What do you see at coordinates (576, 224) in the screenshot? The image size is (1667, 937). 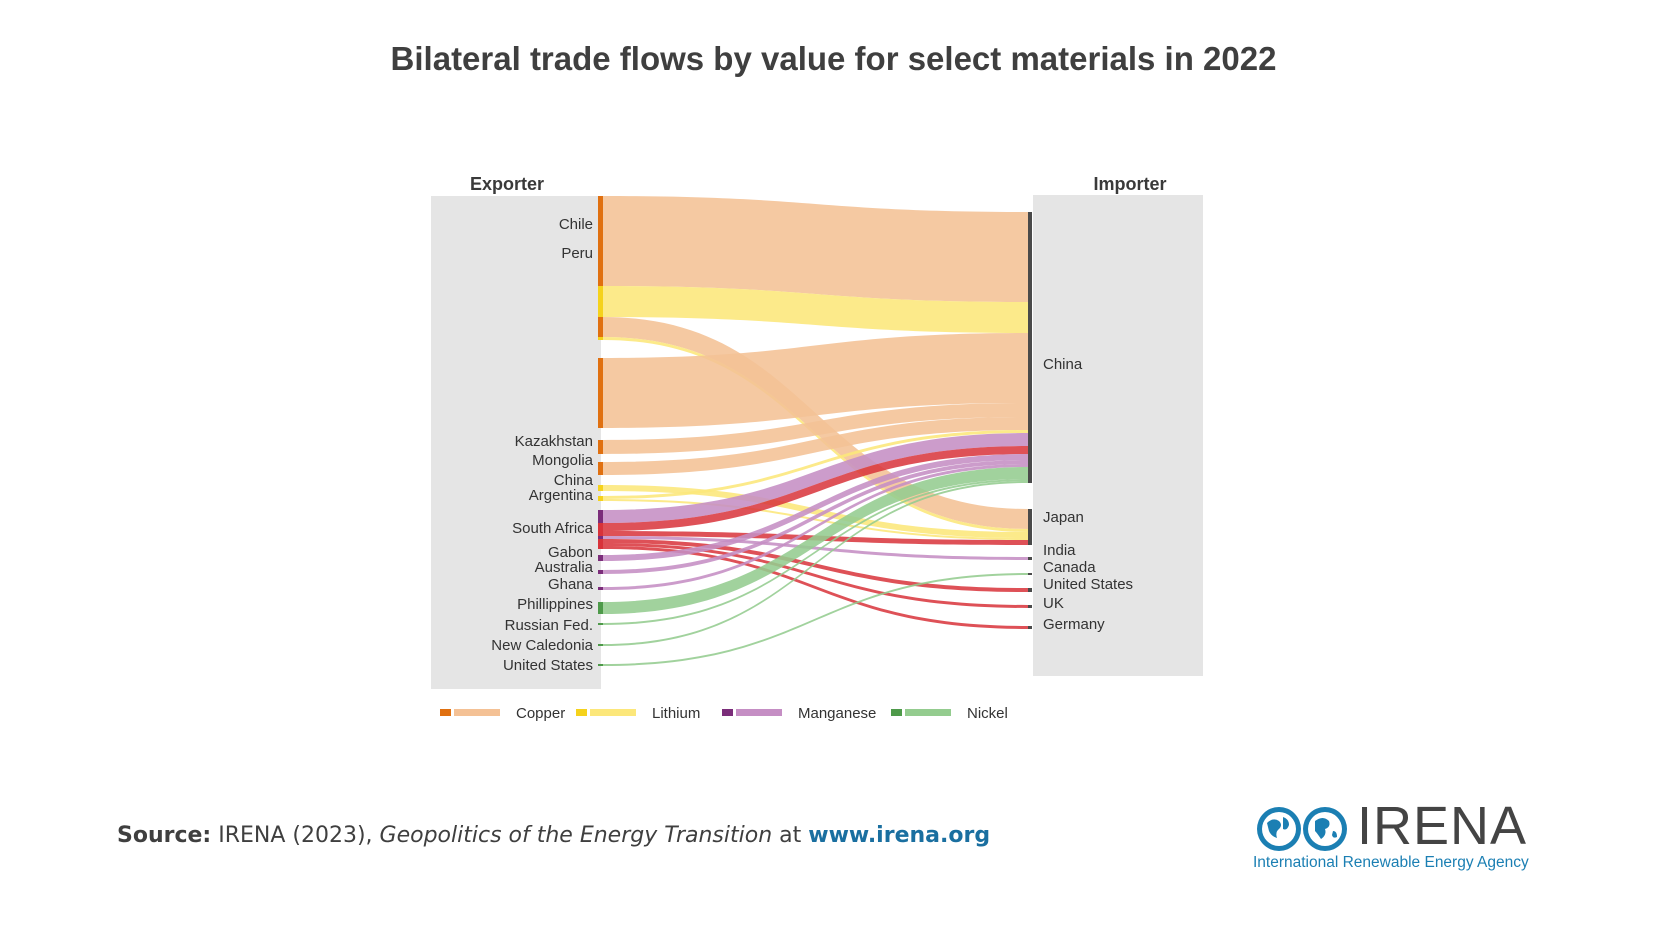 I see `exporter-label-chile: Chile` at bounding box center [576, 224].